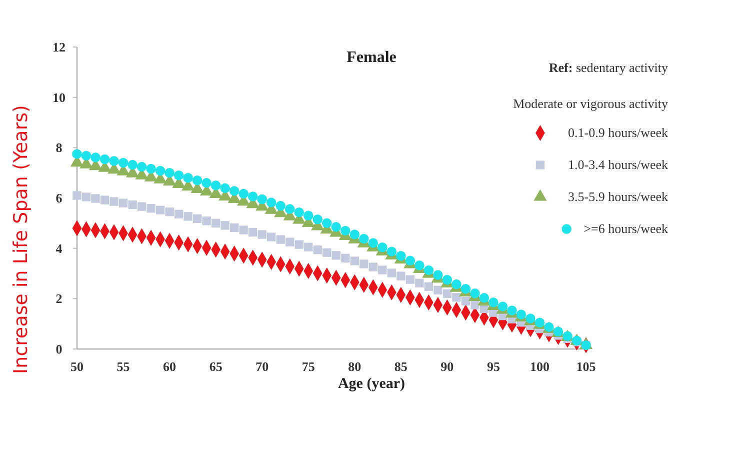 Image resolution: width=749 pixels, height=452 pixels. Describe the element at coordinates (59, 349) in the screenshot. I see `y-tick-label: 0` at that location.